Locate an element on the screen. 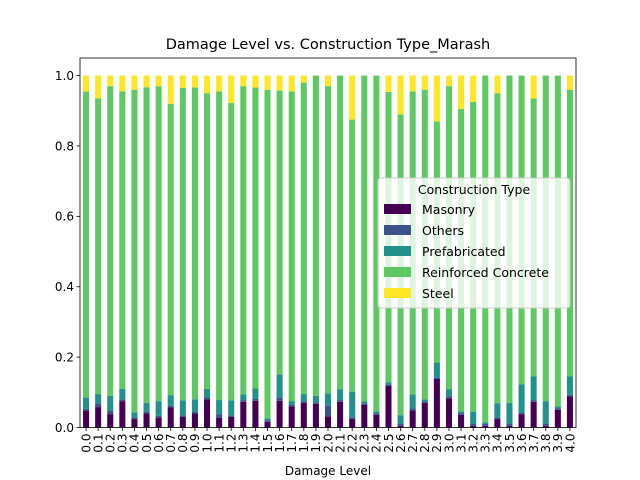  bar-segment-reinforced-concrete-0.2 is located at coordinates (110, 241).